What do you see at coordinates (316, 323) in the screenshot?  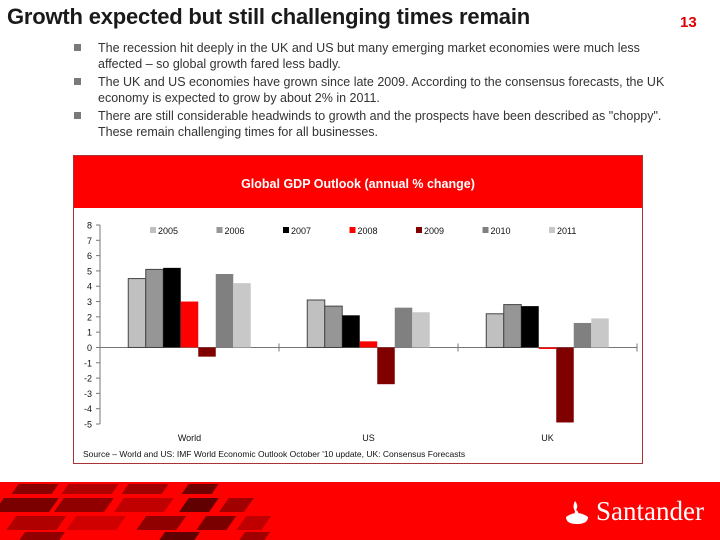 I see `bar-us-2005` at bounding box center [316, 323].